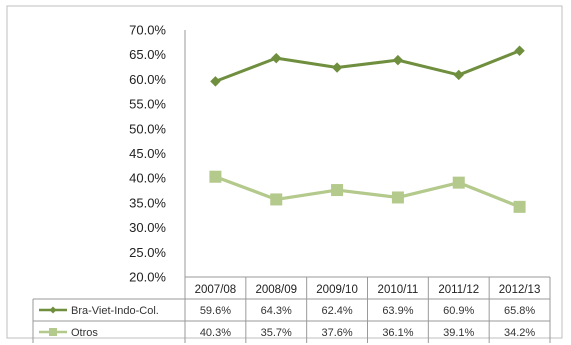 This screenshot has width=571, height=345. I want to click on y-tick-label: 60.0%, so click(147, 79).